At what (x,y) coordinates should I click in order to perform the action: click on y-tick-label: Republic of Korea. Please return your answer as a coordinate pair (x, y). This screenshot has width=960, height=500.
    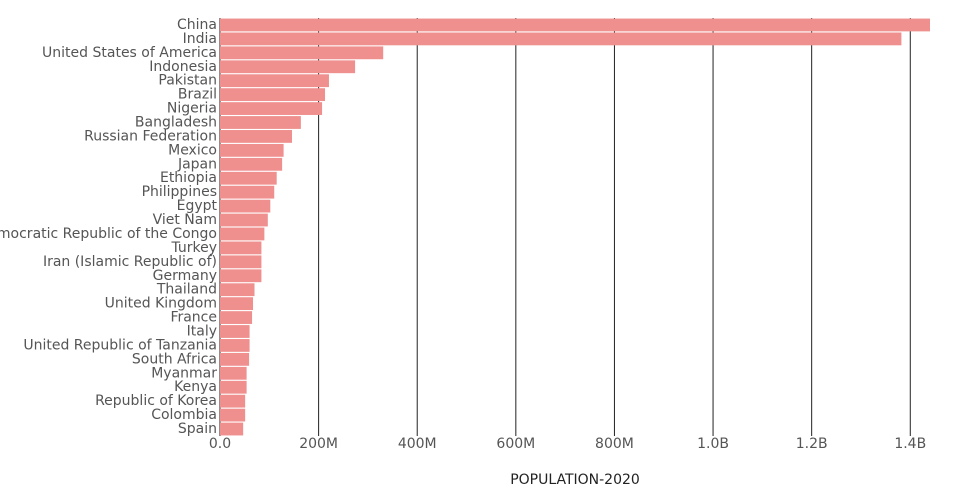
    Looking at the image, I should click on (156, 401).